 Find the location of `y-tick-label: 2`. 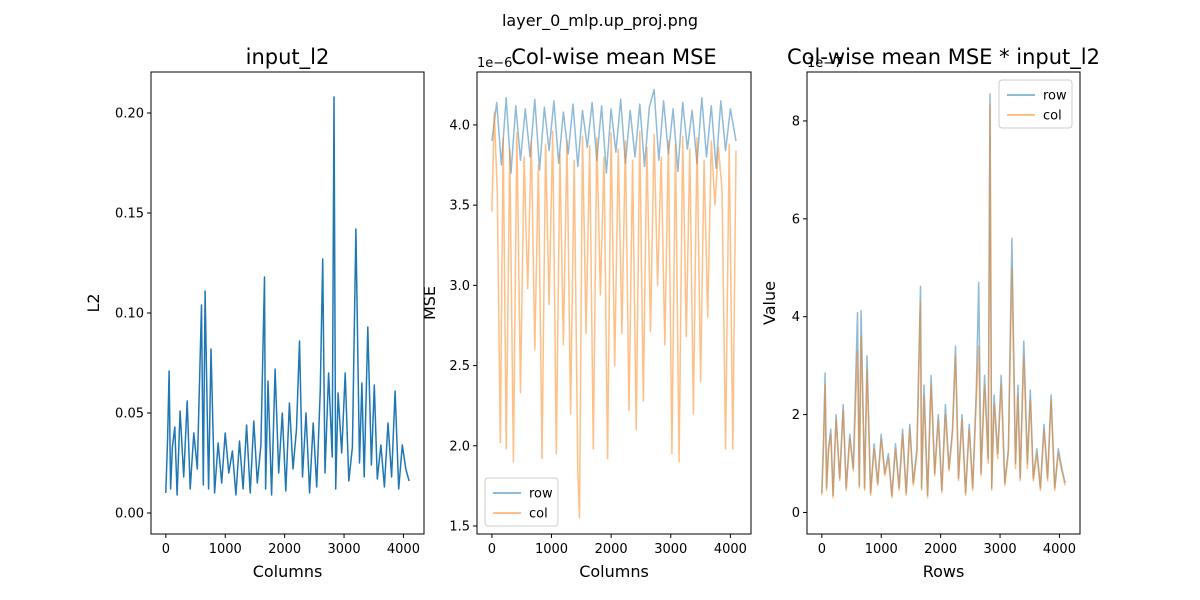

y-tick-label: 2 is located at coordinates (796, 415).